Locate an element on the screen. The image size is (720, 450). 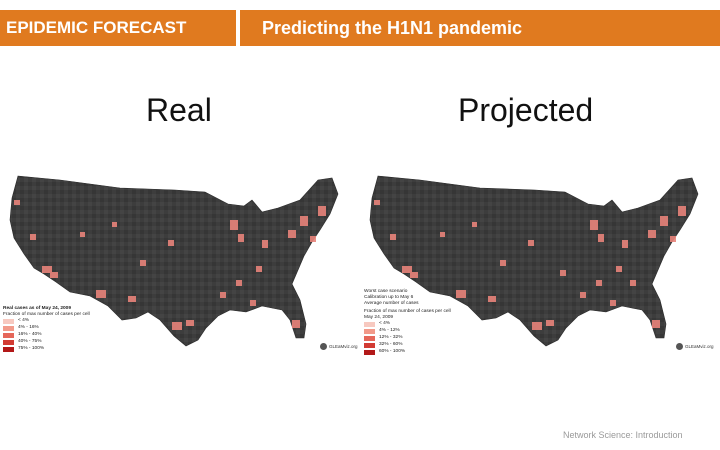
legend-row: 4% - 16% is located at coordinates (63, 328).